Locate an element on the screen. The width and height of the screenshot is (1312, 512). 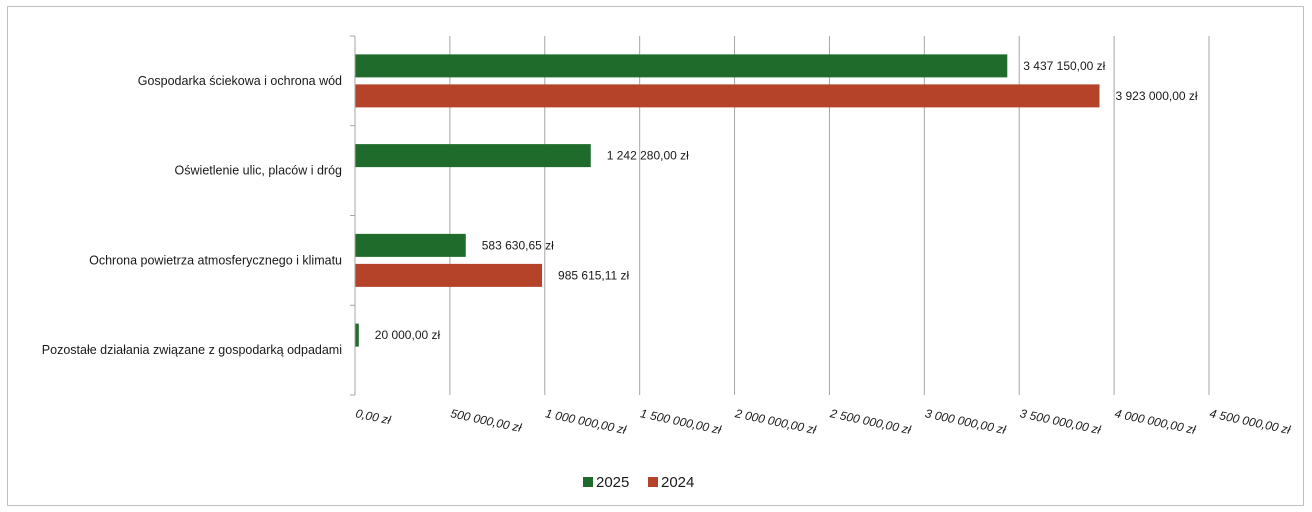
x-tick-label: 500 000,00 zł is located at coordinates (486, 420).